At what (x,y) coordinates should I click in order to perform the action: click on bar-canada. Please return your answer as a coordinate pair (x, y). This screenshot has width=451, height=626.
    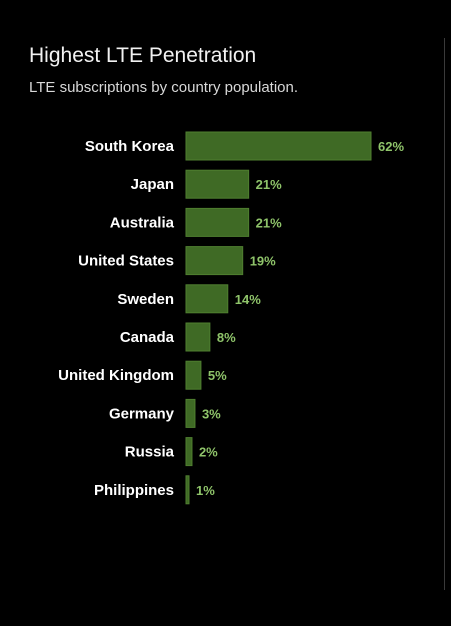
    Looking at the image, I should click on (198, 337).